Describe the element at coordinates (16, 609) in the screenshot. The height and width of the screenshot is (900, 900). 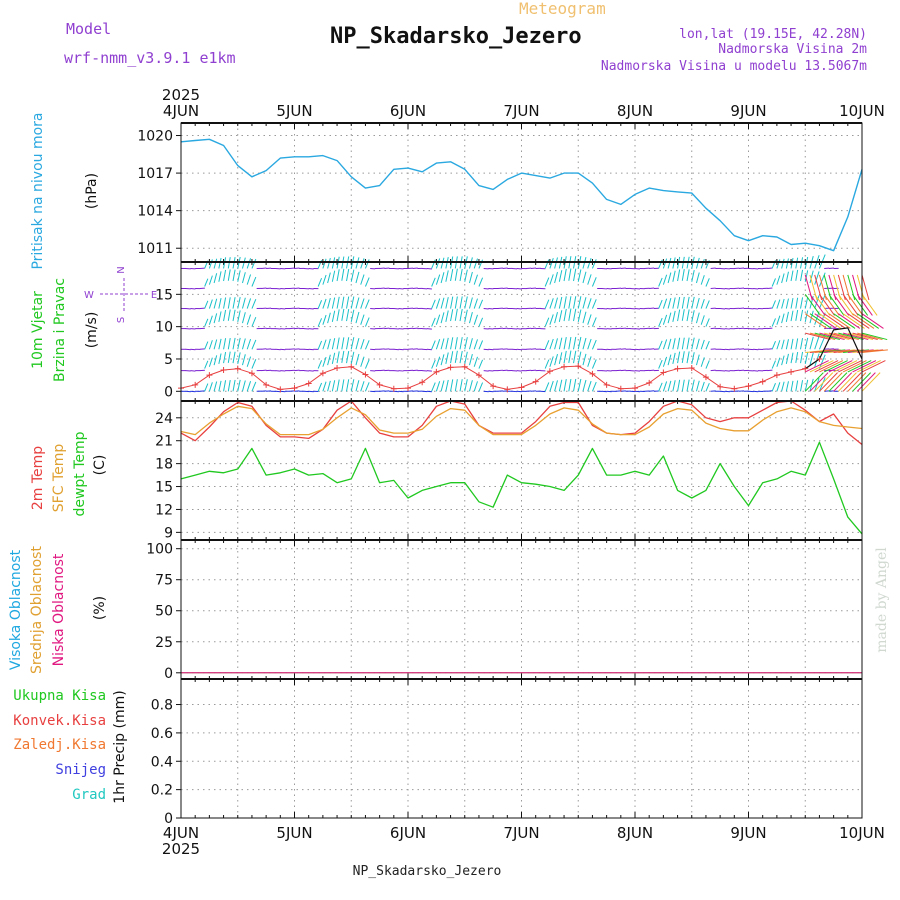
I see `high-cloud-title: Visoka Oblacnost` at that location.